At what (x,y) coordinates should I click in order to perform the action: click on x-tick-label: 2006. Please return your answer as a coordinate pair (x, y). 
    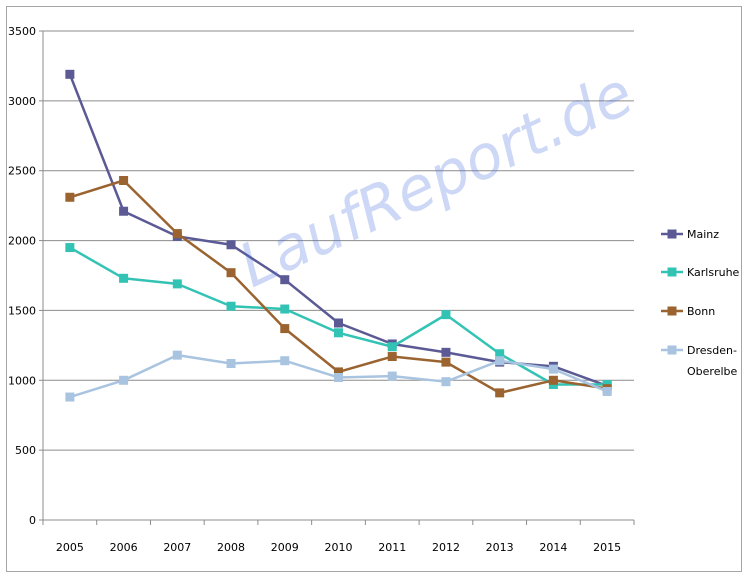
    Looking at the image, I should click on (124, 547).